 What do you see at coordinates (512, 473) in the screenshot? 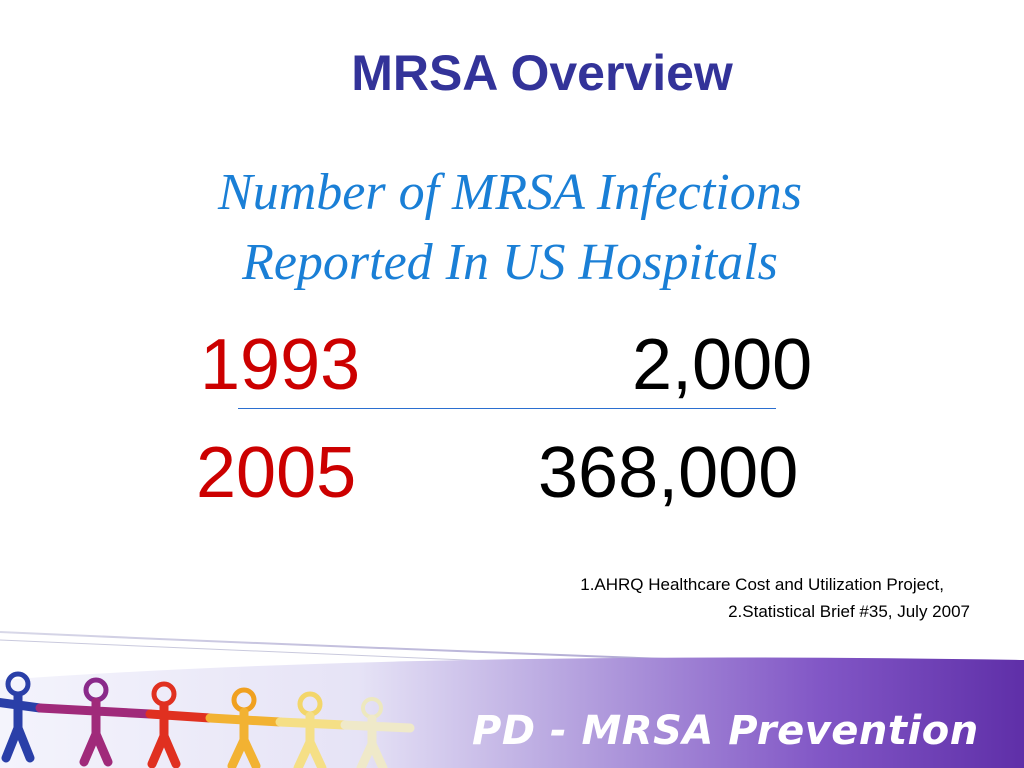
I see `infection-row-2005: 2005 368,000` at bounding box center [512, 473].